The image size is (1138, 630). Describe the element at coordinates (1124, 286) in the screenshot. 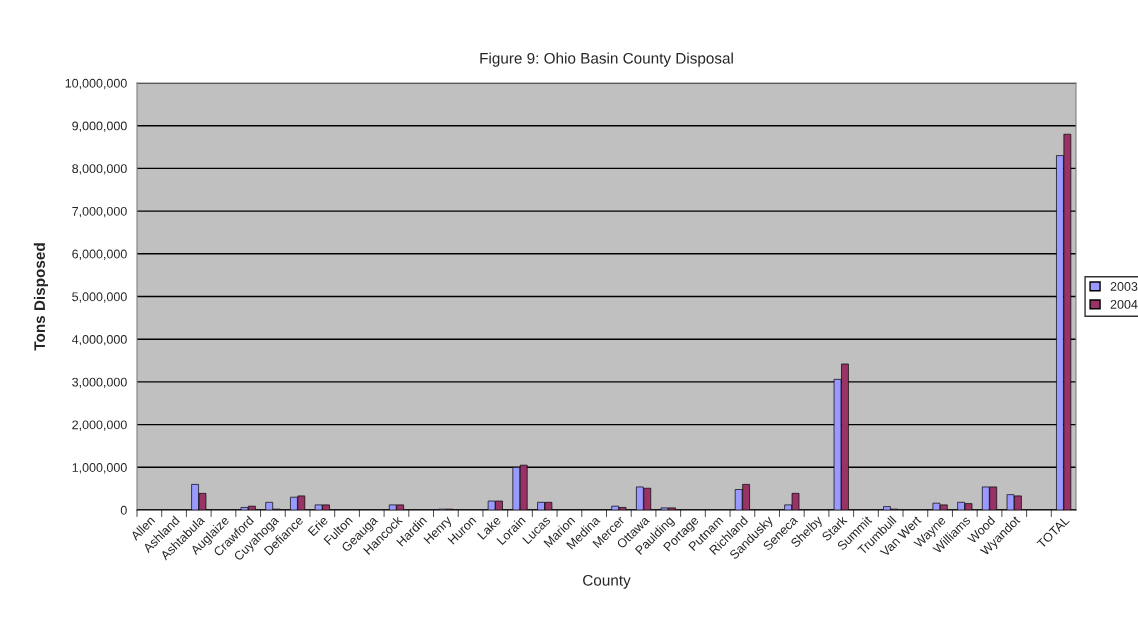

I see `legend-label: 2003` at that location.